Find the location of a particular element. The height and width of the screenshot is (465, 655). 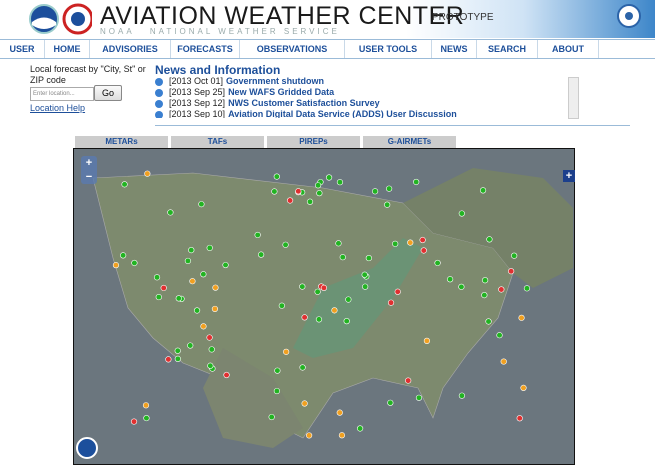

go-button: Go is located at coordinates (108, 93).